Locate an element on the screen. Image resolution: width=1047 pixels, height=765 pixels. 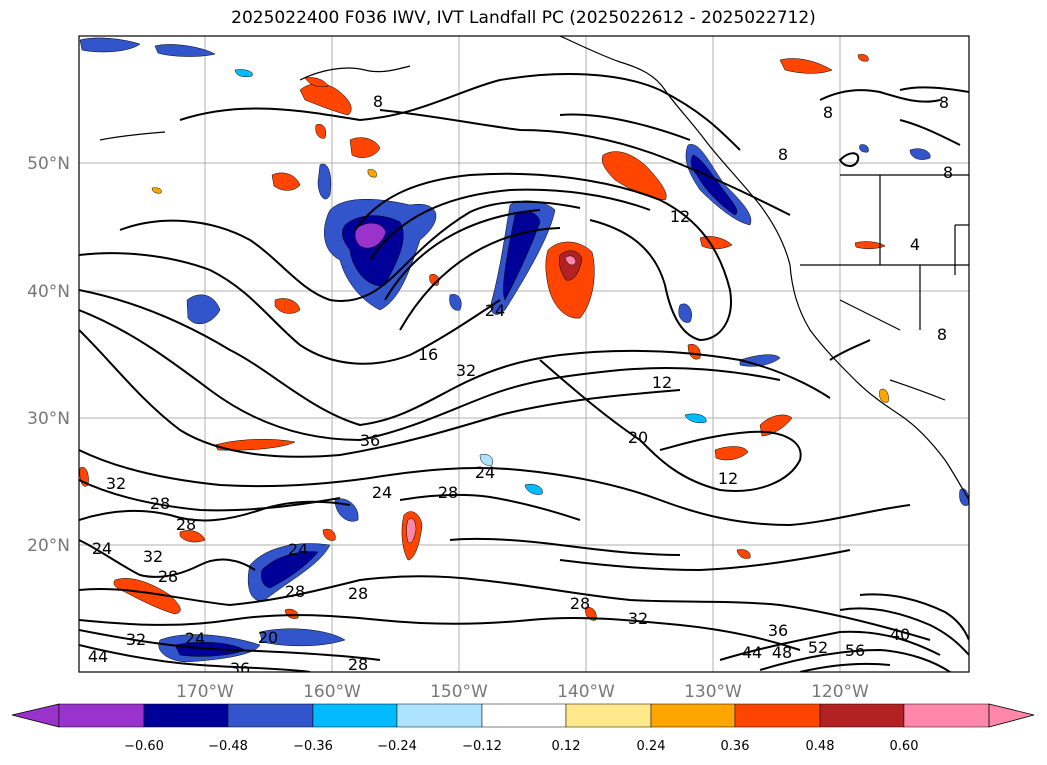
colorbar-tick: 0.36 is located at coordinates (735, 746).